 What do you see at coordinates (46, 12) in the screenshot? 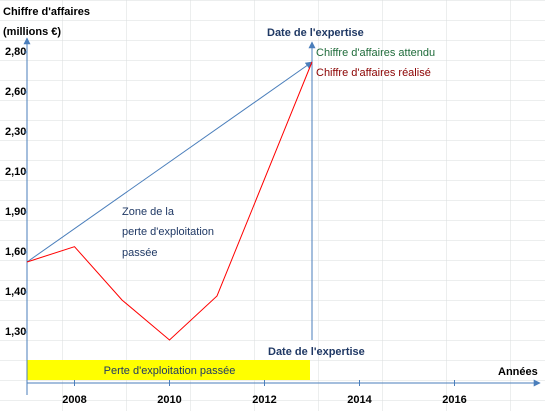
I see `chart-title: Chiffre d'affaires` at bounding box center [46, 12].